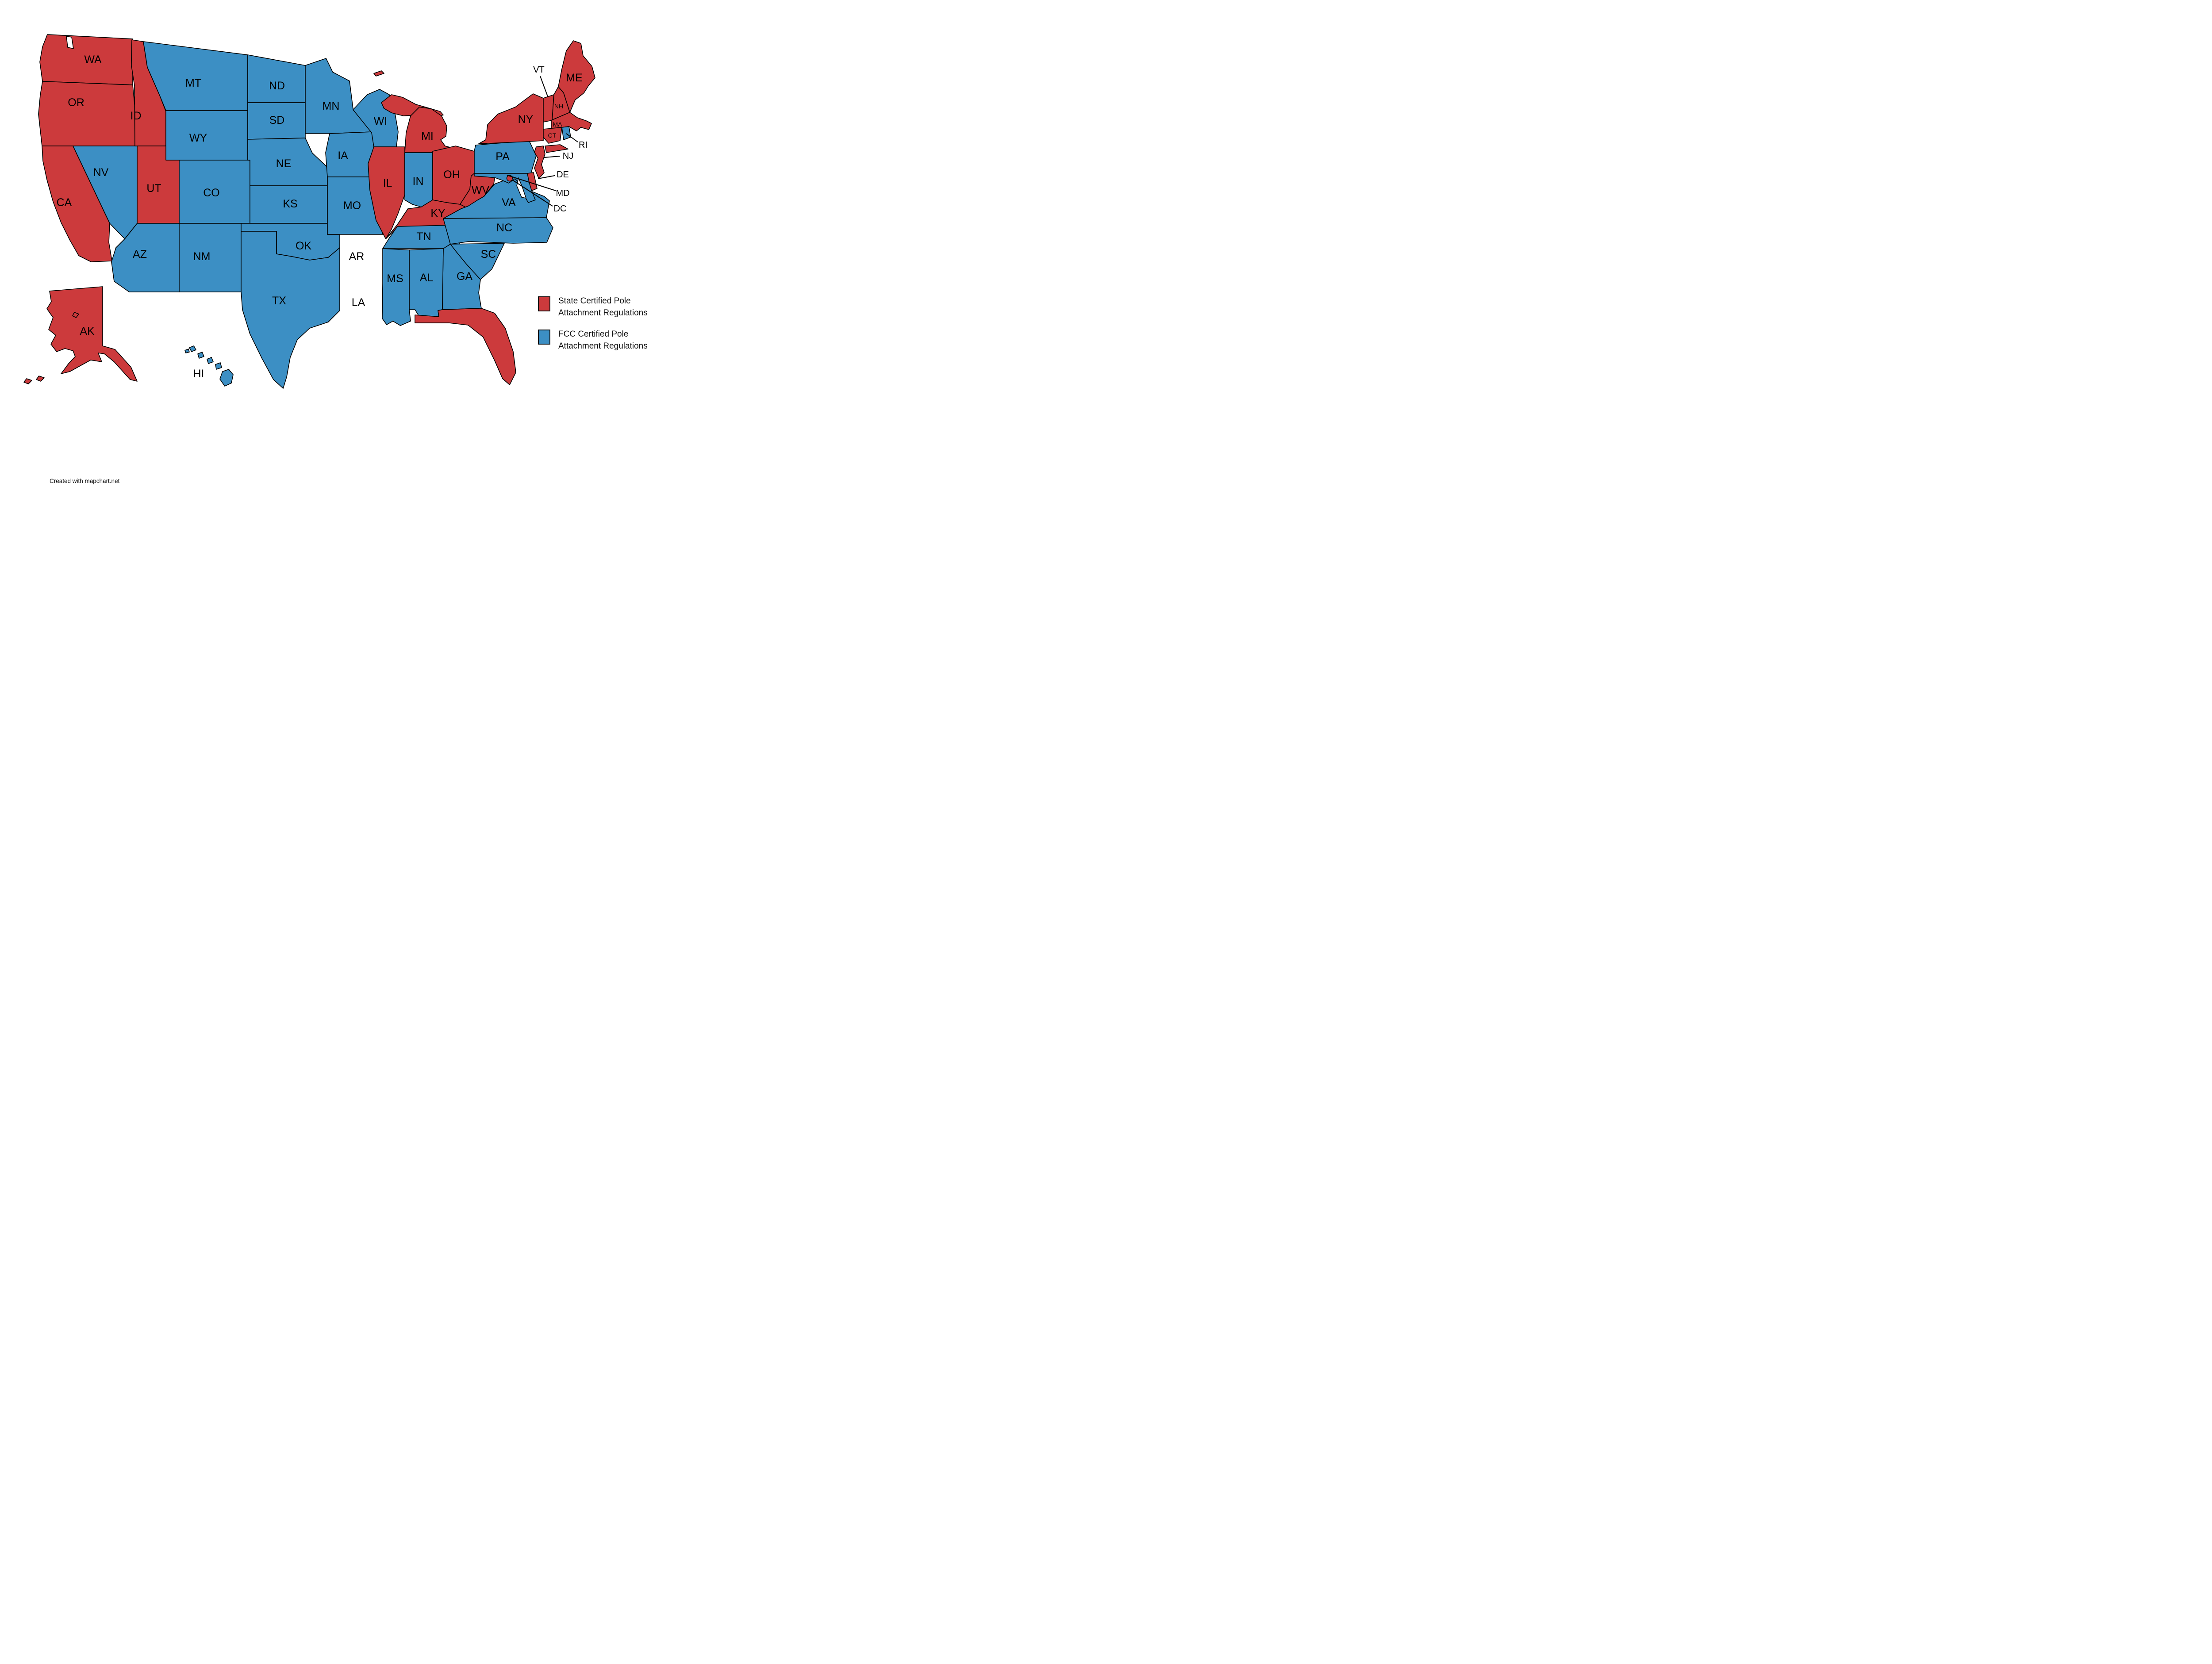 The height and width of the screenshot is (1664, 2212). I want to click on callout-label-nj: NJ, so click(568, 156).